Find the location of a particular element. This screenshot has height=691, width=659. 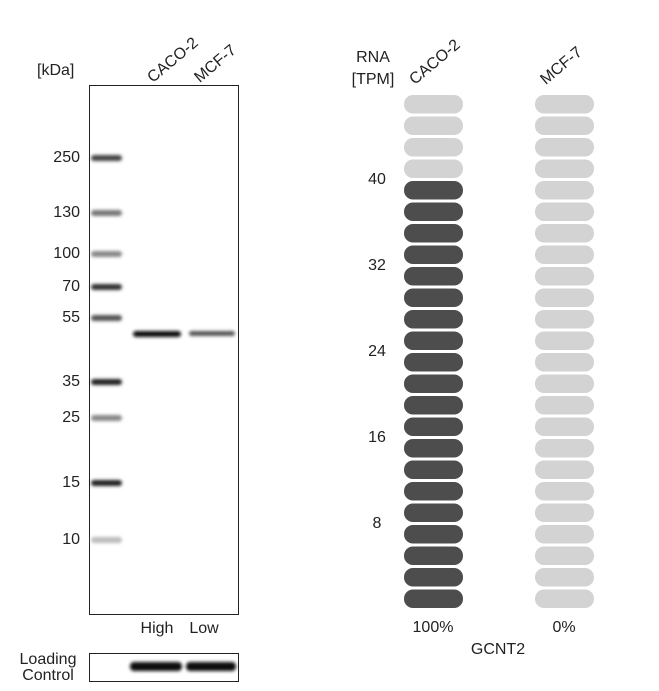

marker-label: 130 is located at coordinates (66, 212).